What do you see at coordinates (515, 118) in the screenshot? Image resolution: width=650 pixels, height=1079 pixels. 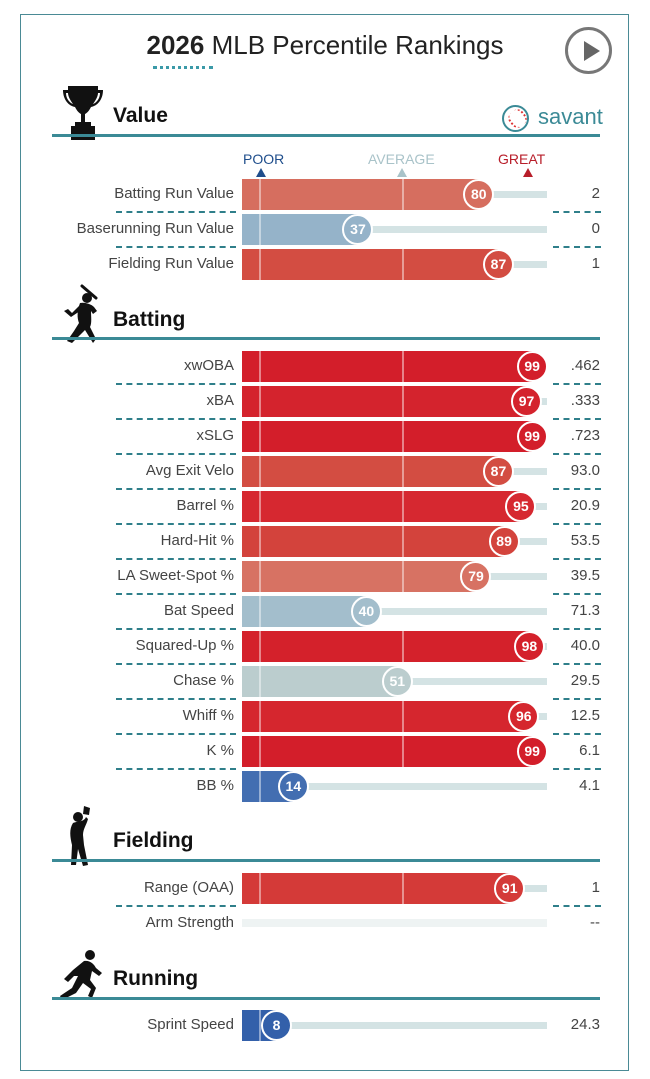 I see `baseball-icon` at bounding box center [515, 118].